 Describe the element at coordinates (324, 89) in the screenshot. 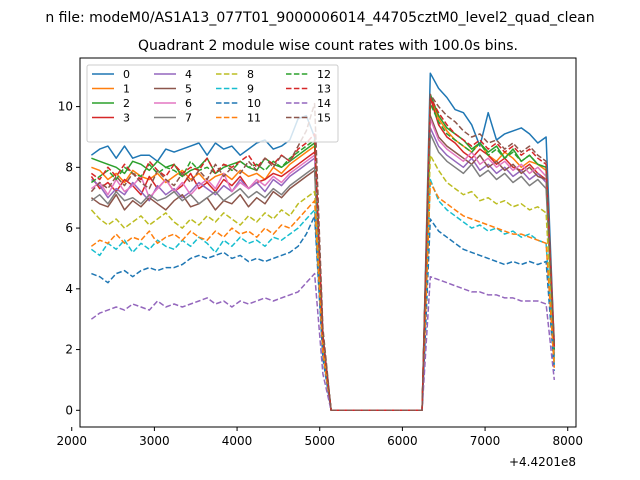

I see `legend-label-13: 13` at that location.